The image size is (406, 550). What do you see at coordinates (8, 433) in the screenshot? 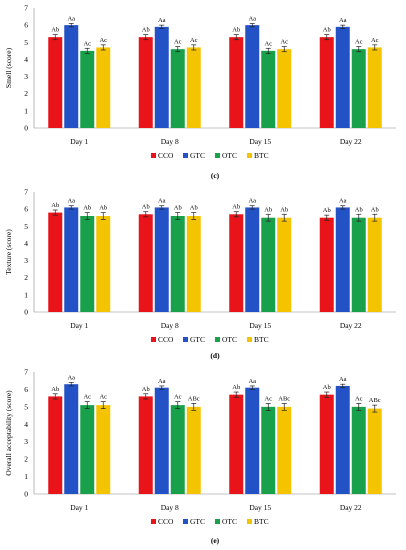
I see `y-axis-title: Overall acceptability (score)` at bounding box center [8, 433].